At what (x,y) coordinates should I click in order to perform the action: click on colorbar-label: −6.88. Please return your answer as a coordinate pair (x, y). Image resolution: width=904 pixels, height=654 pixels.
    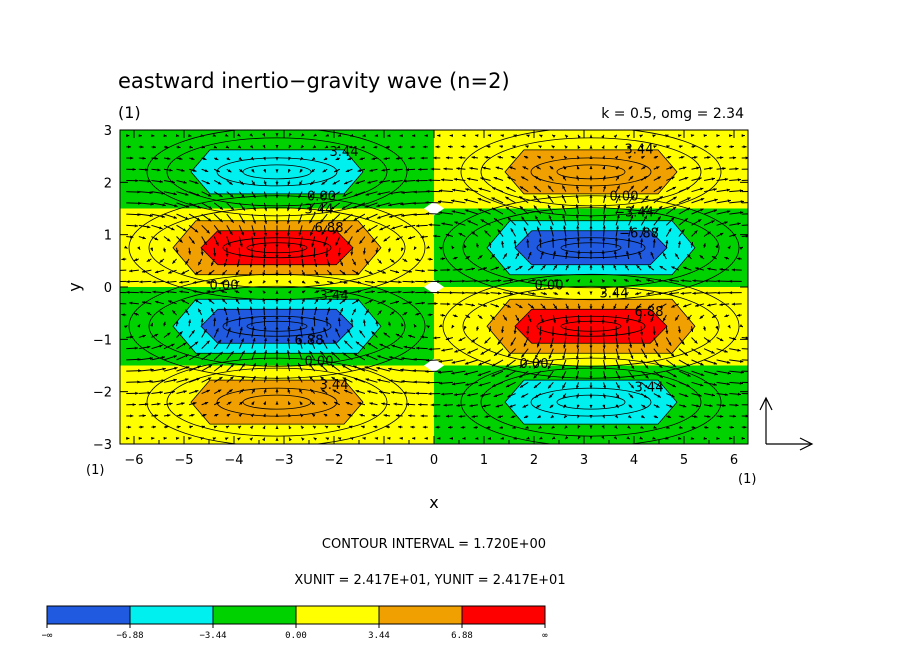
    Looking at the image, I should click on (129, 636).